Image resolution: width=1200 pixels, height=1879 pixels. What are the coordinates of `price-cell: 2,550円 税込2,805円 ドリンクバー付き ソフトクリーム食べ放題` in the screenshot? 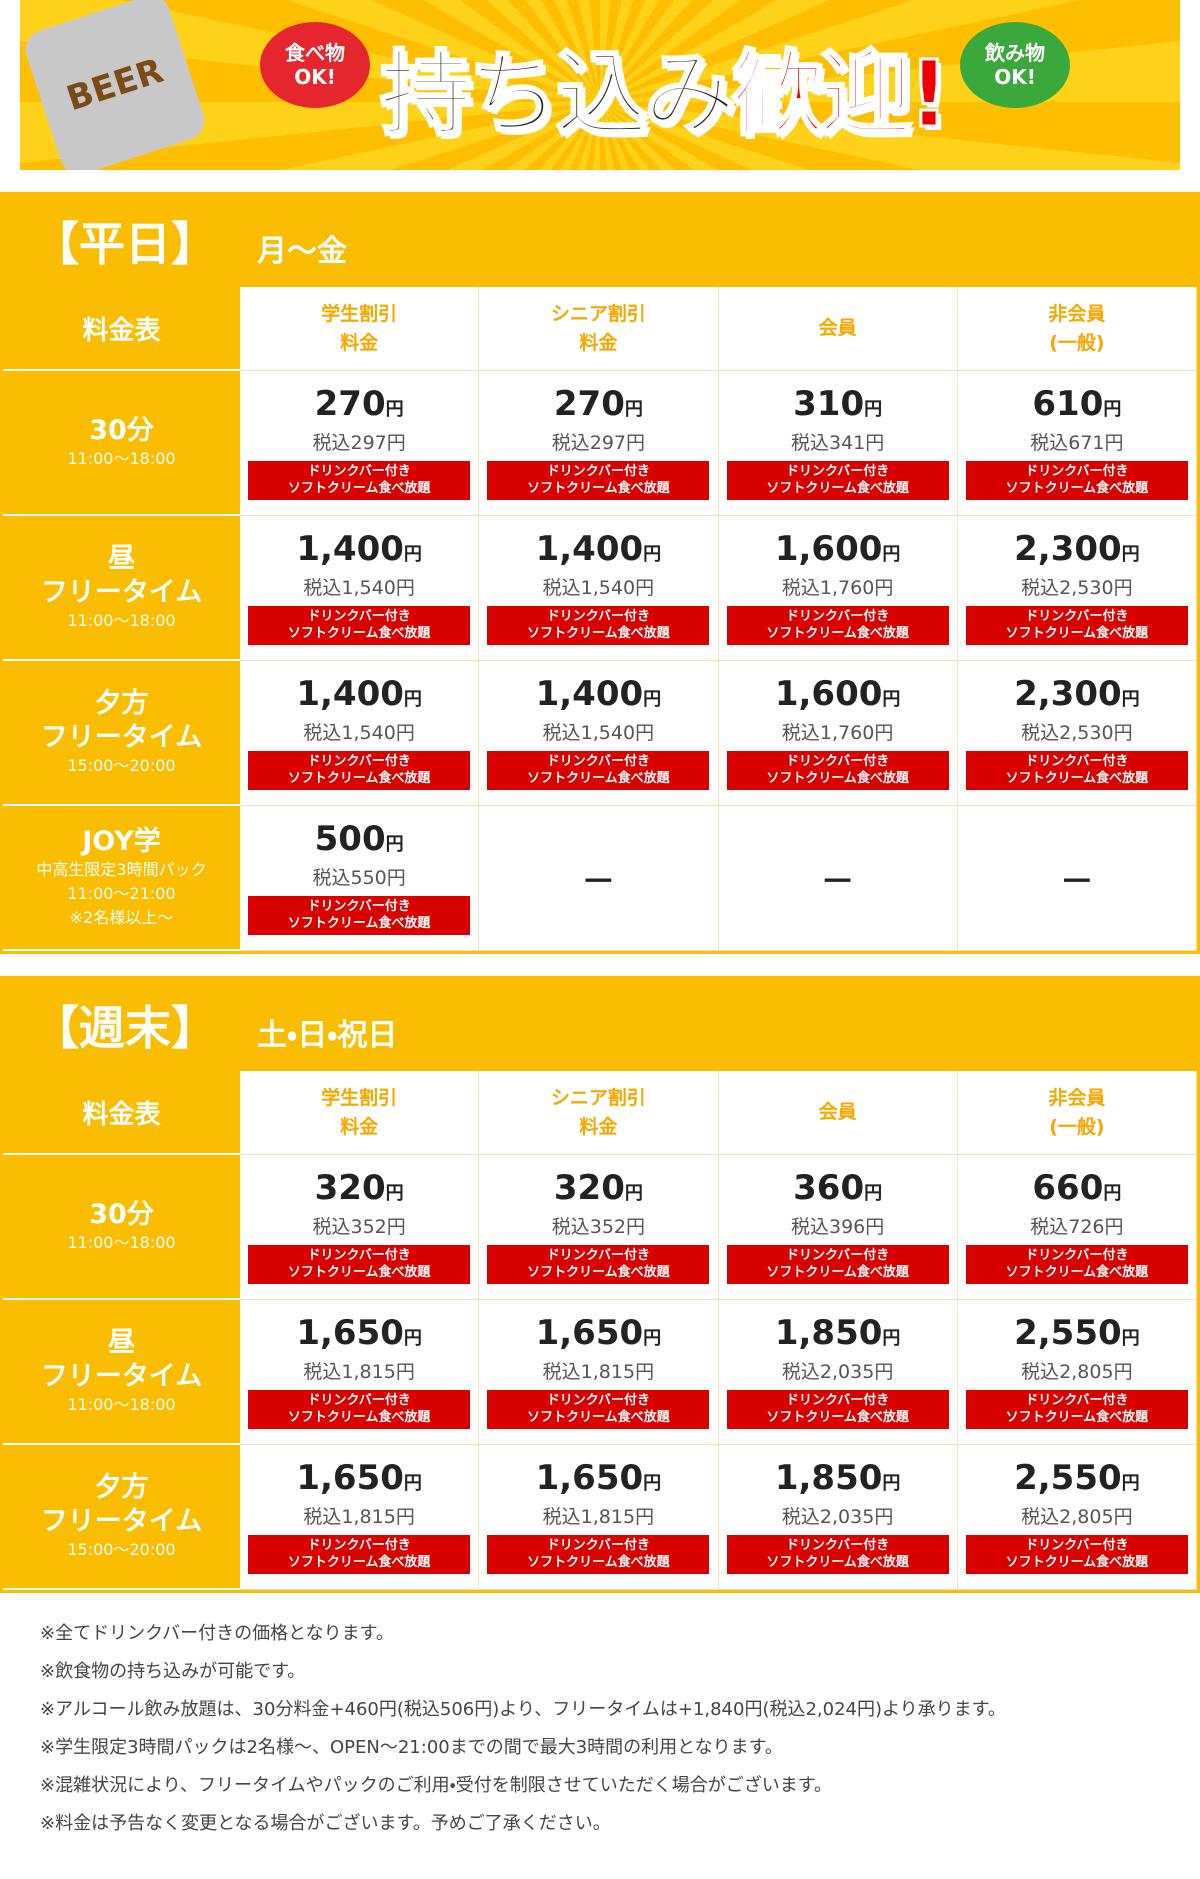 It's located at (1077, 1517).